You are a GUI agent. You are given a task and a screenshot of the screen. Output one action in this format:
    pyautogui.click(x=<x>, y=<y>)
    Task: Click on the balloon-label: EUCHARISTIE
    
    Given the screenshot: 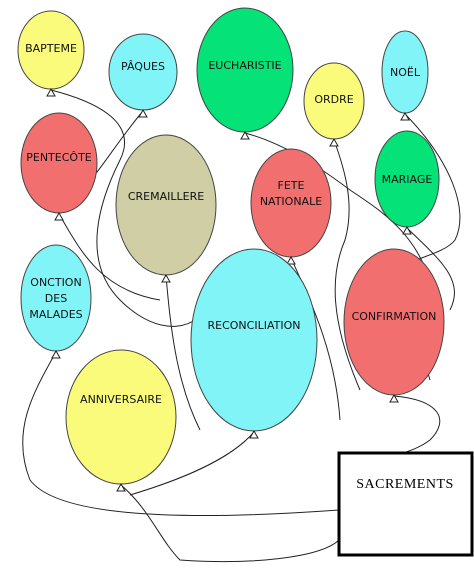 What is the action you would take?
    pyautogui.click(x=244, y=65)
    